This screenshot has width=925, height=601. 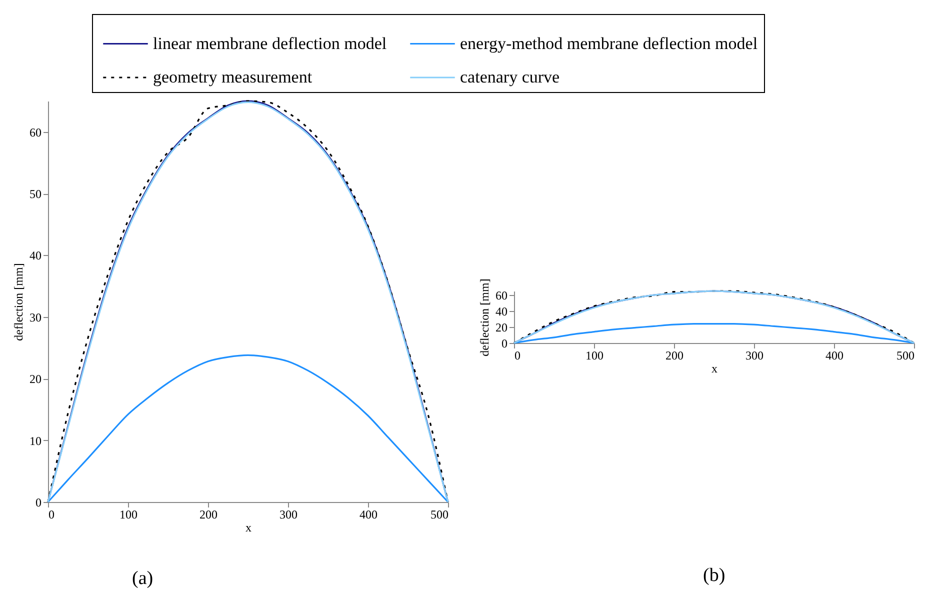 I want to click on y-tick-label: 50, so click(x=36, y=194).